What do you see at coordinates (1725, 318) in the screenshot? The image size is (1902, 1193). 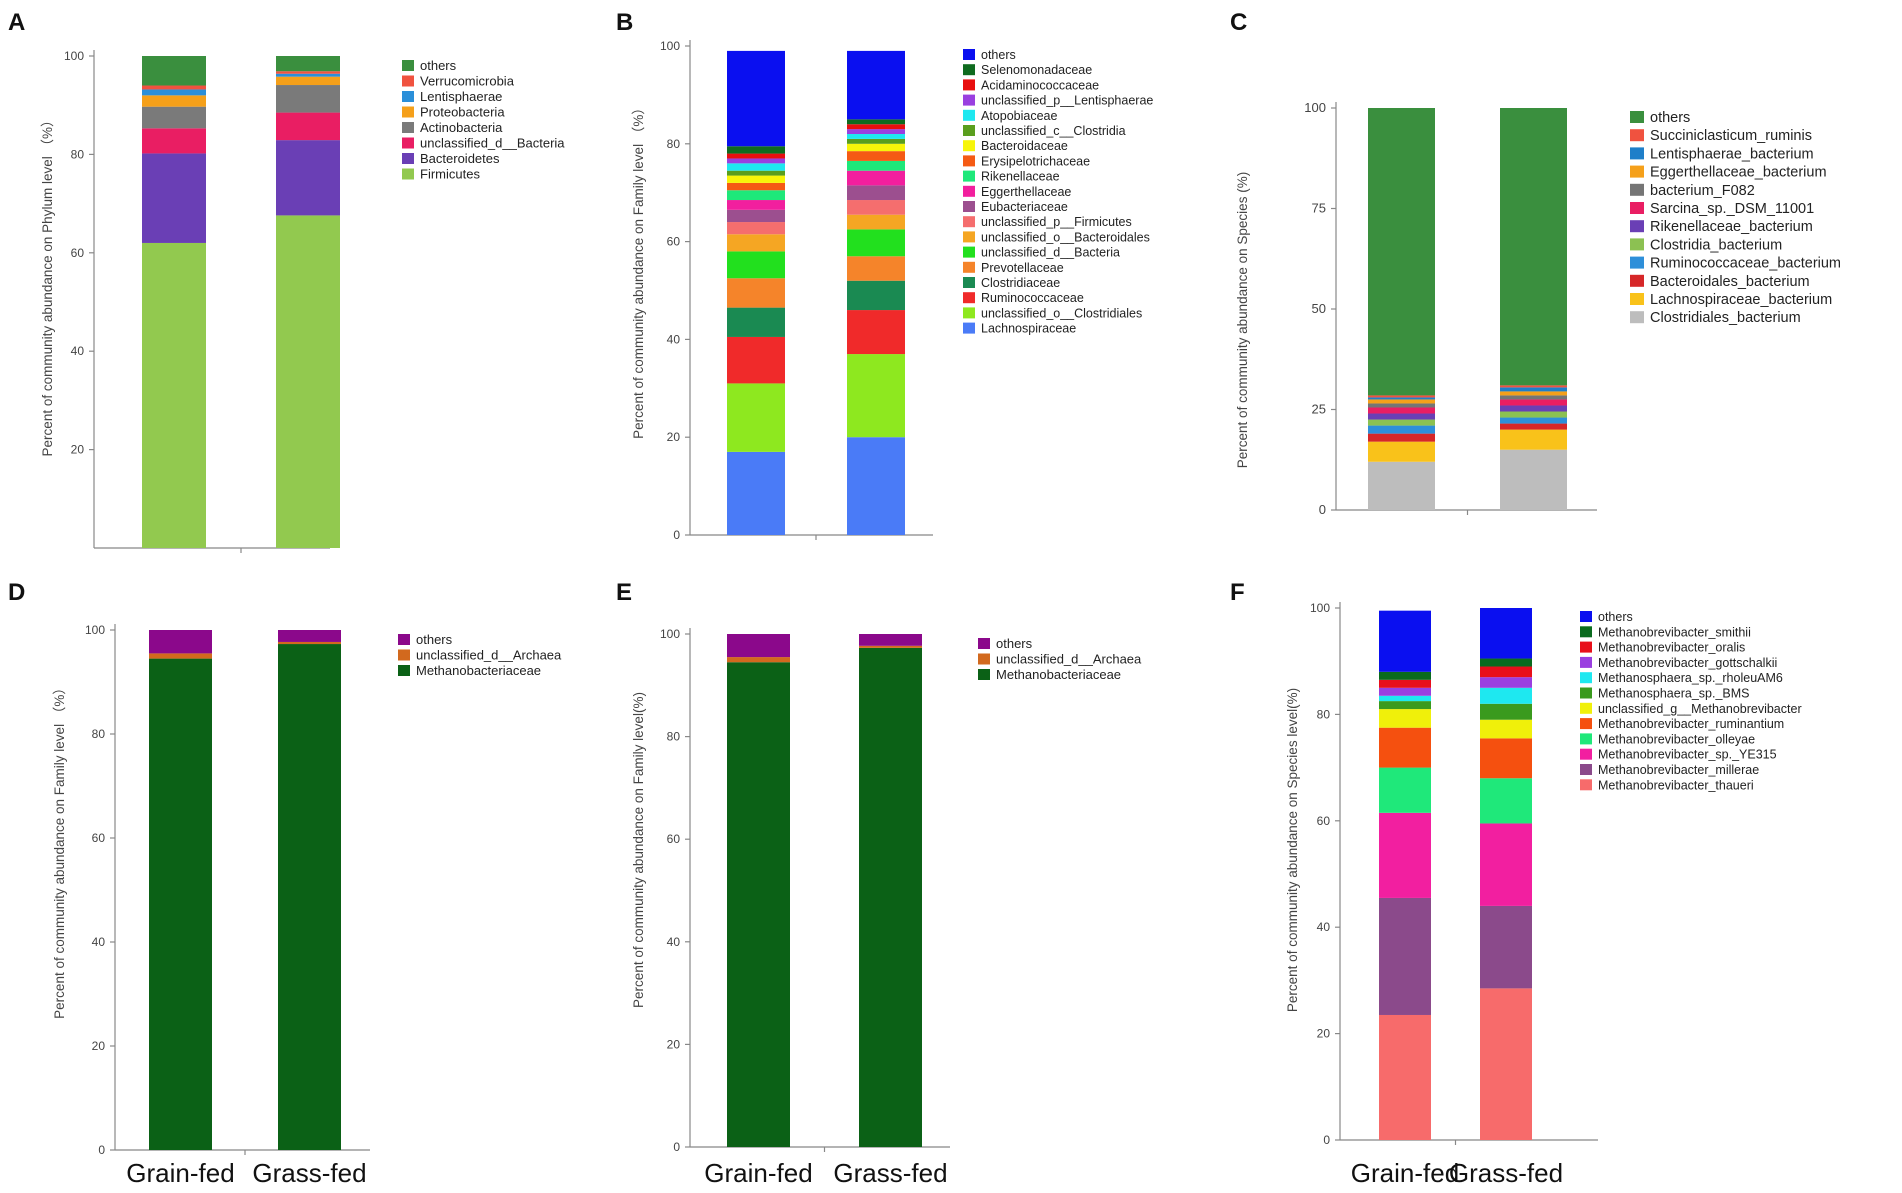 I see `legend-label: Clostridiales_bacterium` at bounding box center [1725, 318].